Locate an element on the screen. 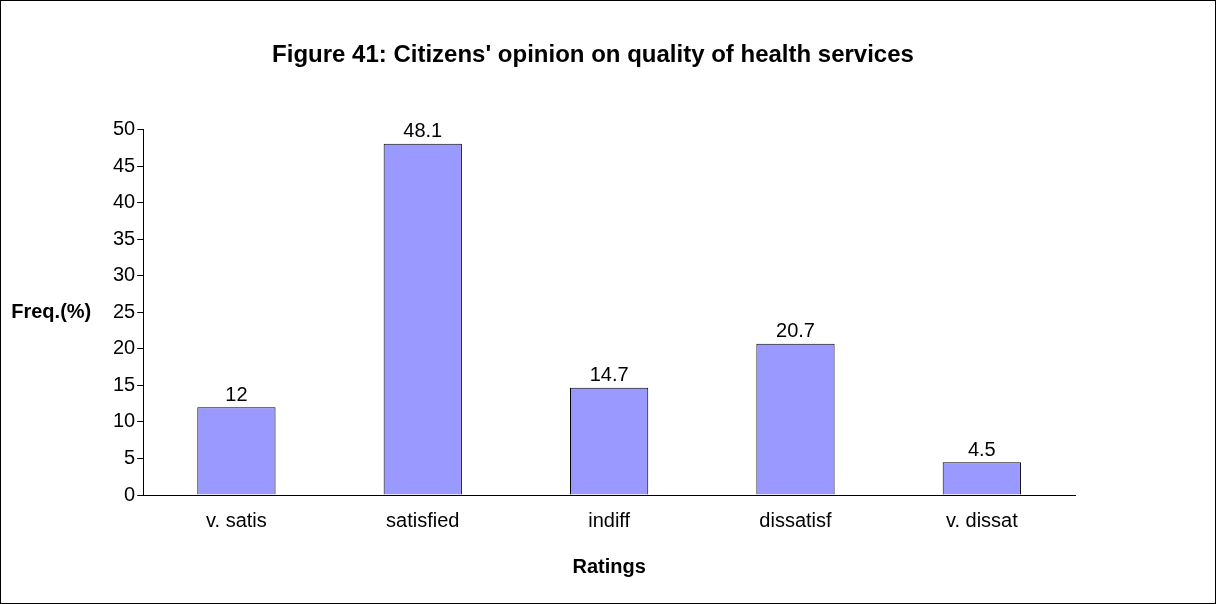 The height and width of the screenshot is (604, 1216). chart-title: Figure 41: Citizens' opinion on quality of health services is located at coordinates (593, 54).